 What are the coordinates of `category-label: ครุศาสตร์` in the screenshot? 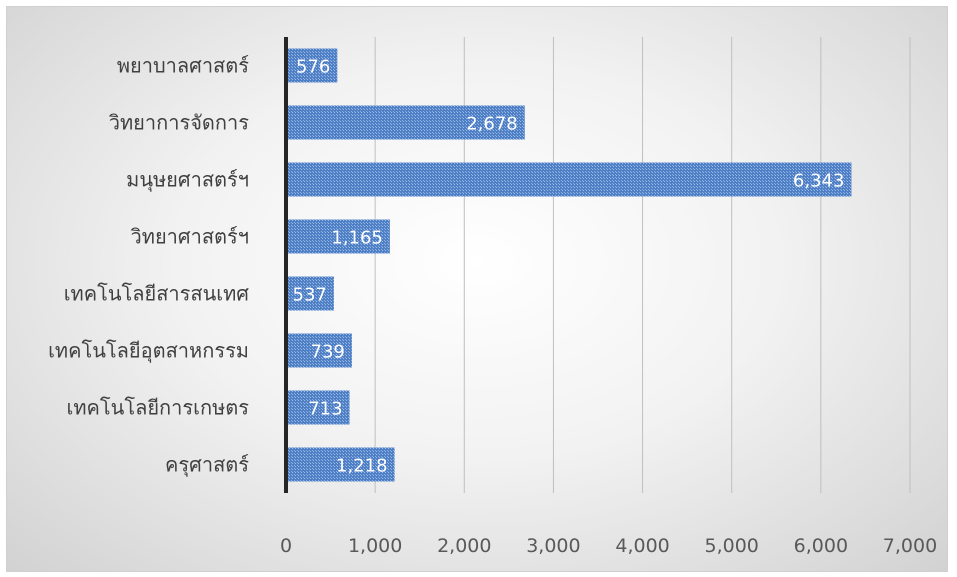 It's located at (207, 465).